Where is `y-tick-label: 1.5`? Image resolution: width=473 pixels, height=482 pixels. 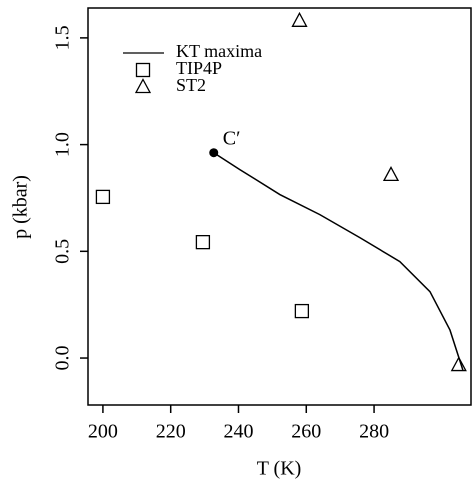
y-tick-label: 1.5 is located at coordinates (63, 37).